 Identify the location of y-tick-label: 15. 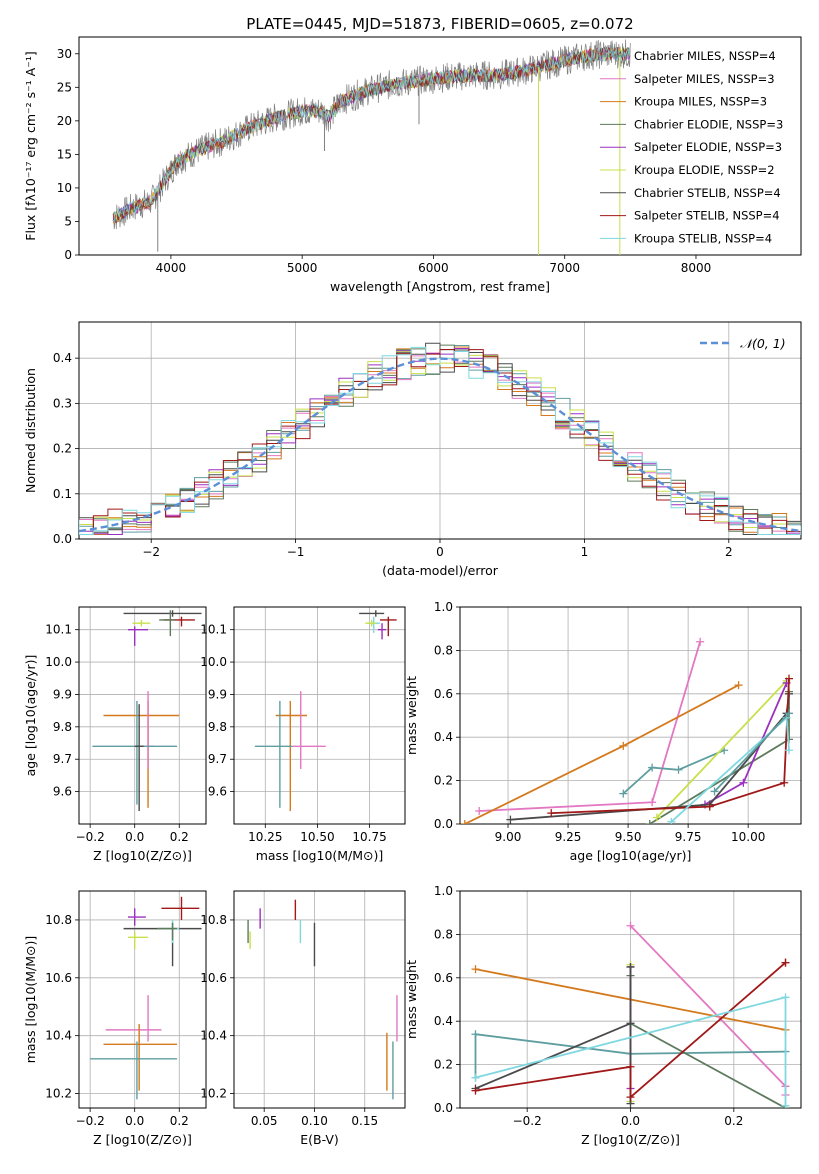
(64, 154).